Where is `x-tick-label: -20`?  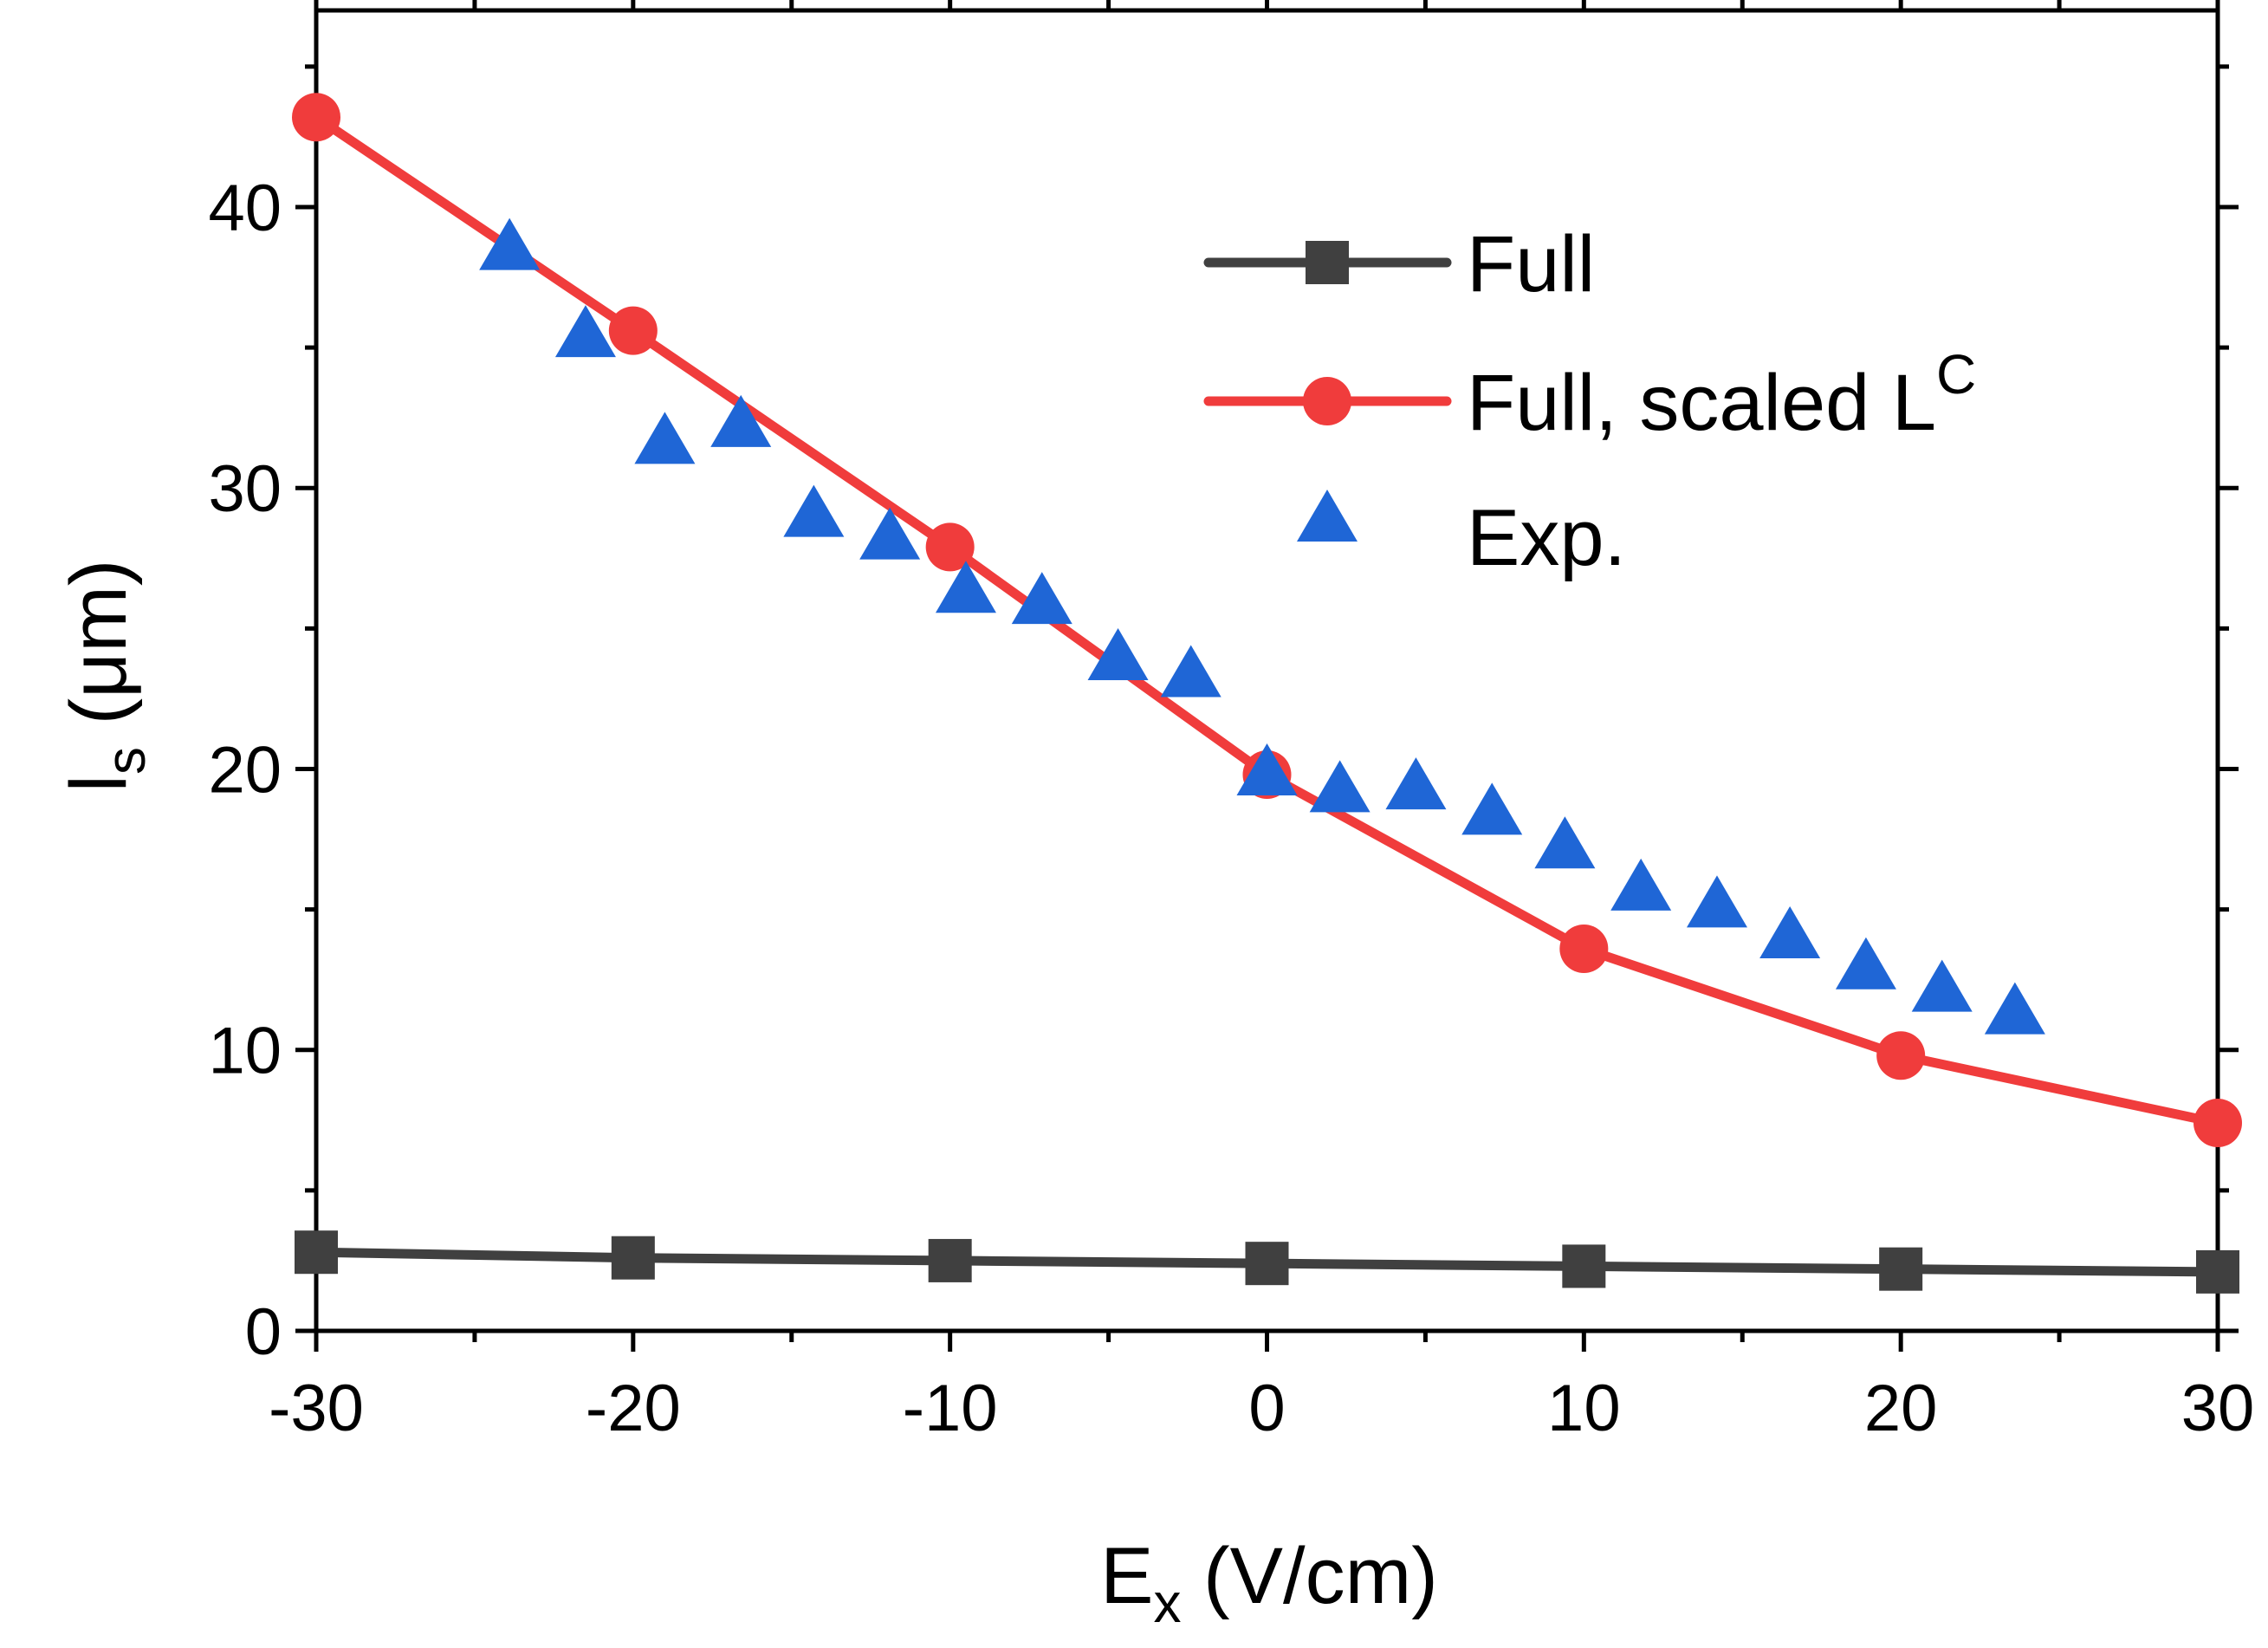 x-tick-label: -20 is located at coordinates (633, 1409).